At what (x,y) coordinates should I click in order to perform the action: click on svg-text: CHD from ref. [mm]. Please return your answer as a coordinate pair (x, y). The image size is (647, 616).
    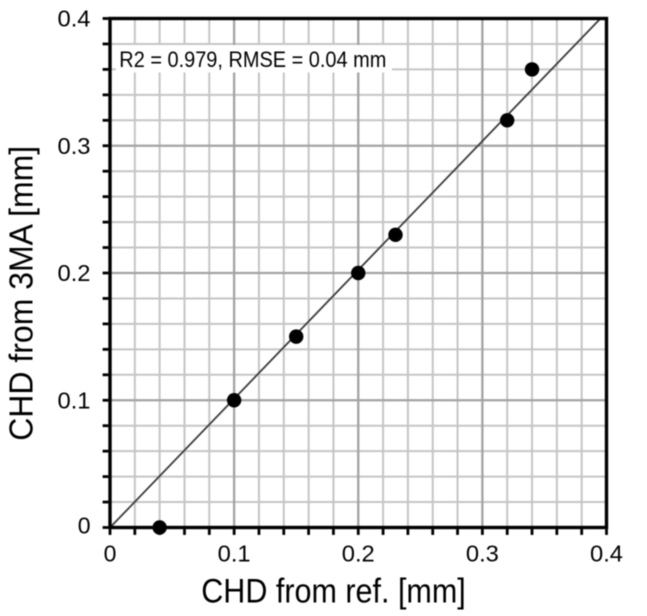
    Looking at the image, I should click on (333, 592).